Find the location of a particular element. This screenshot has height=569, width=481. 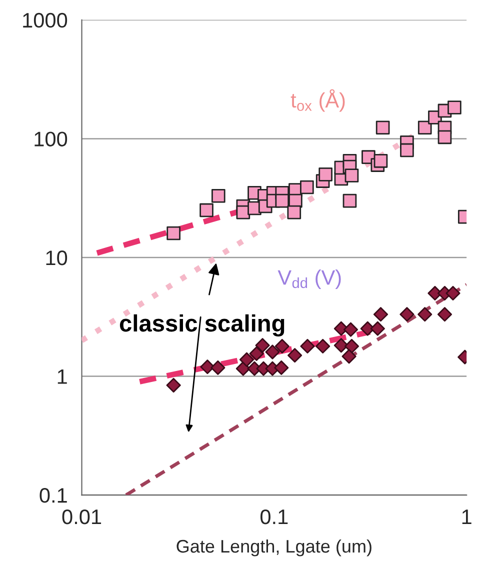

x-tick-label: 1 is located at coordinates (467, 517).